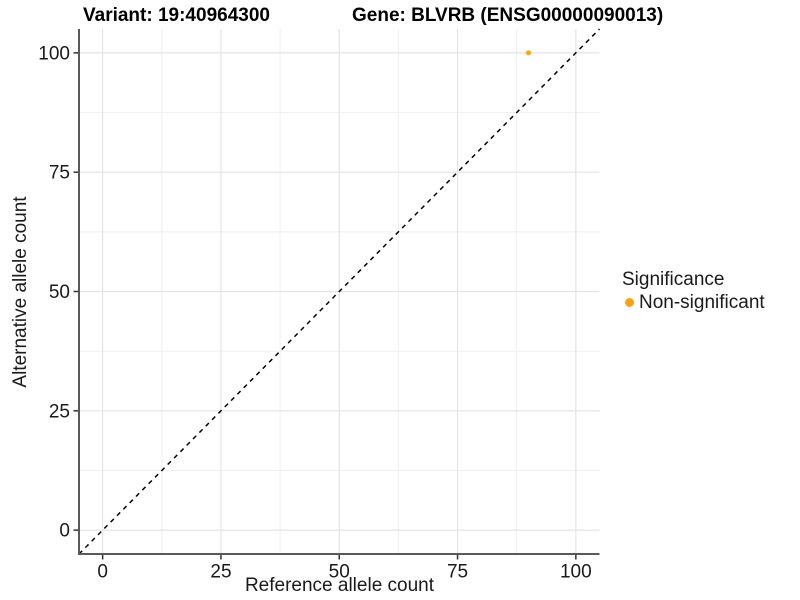 This screenshot has width=800, height=600. What do you see at coordinates (102, 572) in the screenshot?
I see `x-tick-label: 0` at bounding box center [102, 572].